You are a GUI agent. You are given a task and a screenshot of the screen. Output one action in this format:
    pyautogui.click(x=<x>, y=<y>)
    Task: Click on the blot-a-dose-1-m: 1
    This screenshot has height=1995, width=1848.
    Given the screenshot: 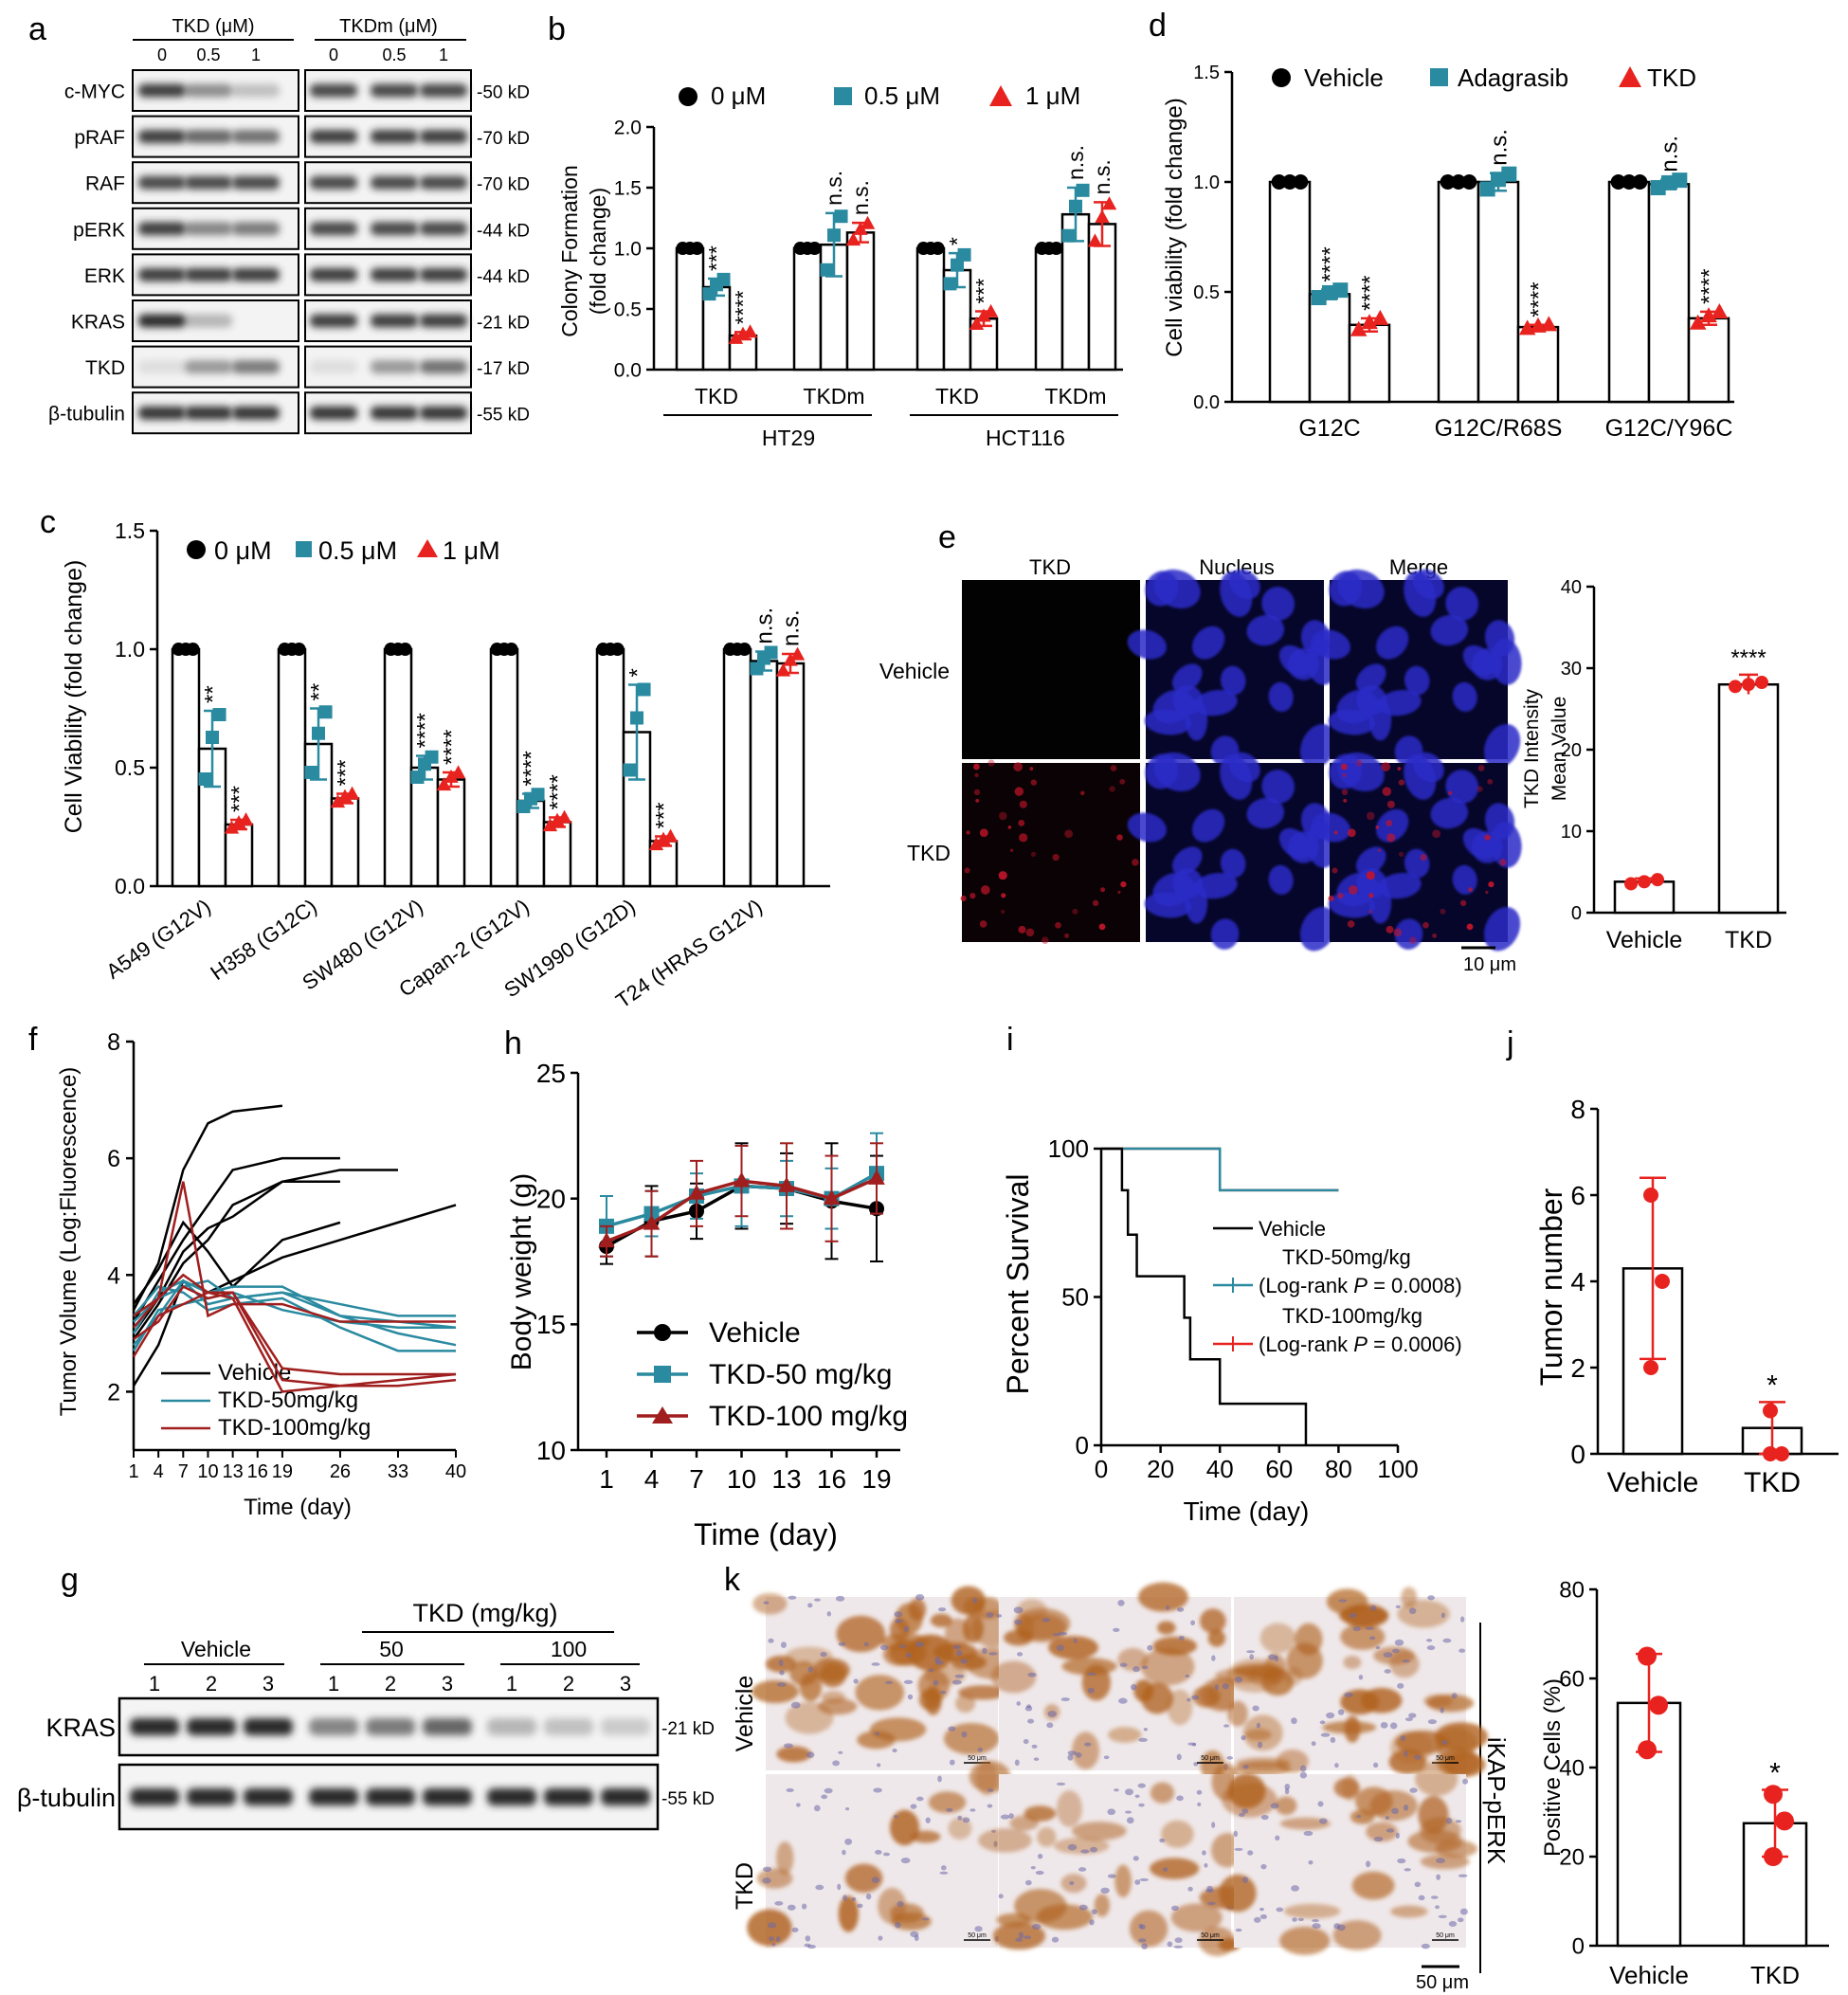 What is the action you would take?
    pyautogui.click(x=444, y=55)
    